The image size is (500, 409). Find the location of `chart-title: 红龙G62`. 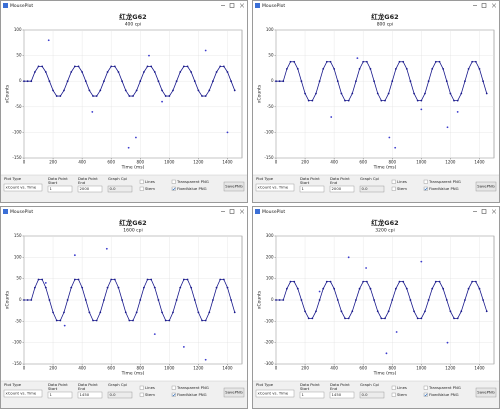

chart-title: 红龙G62 is located at coordinates (384, 222).